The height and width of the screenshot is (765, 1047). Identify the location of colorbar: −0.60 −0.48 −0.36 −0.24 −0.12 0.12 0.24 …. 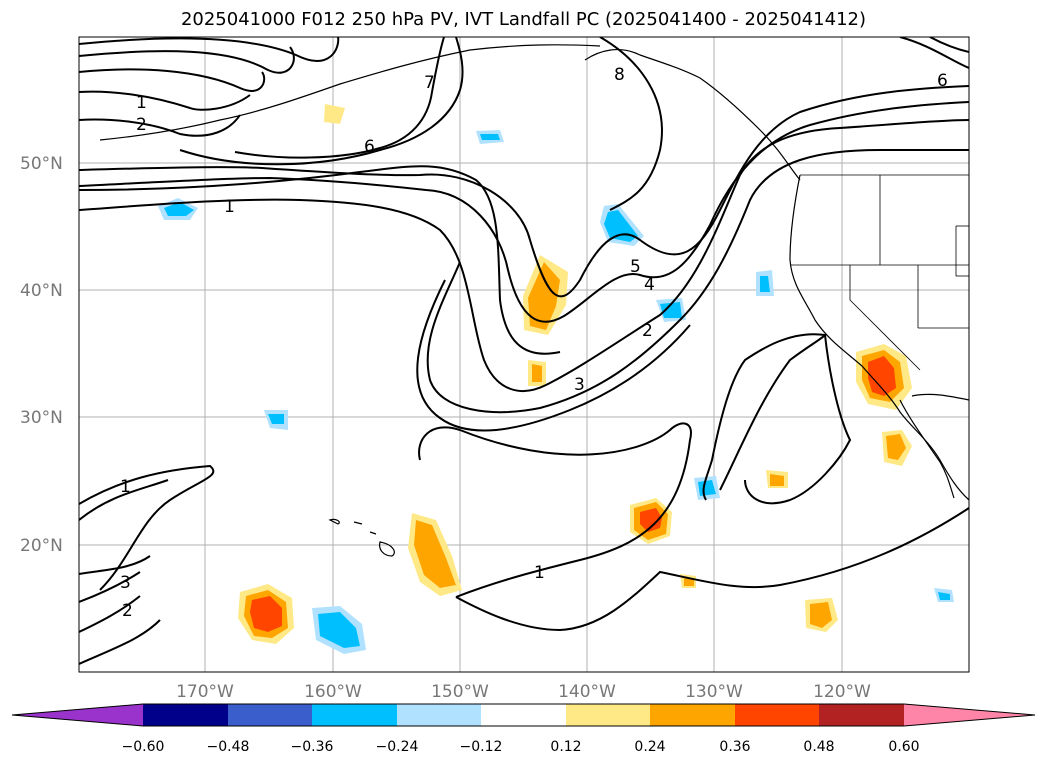
(523, 729).